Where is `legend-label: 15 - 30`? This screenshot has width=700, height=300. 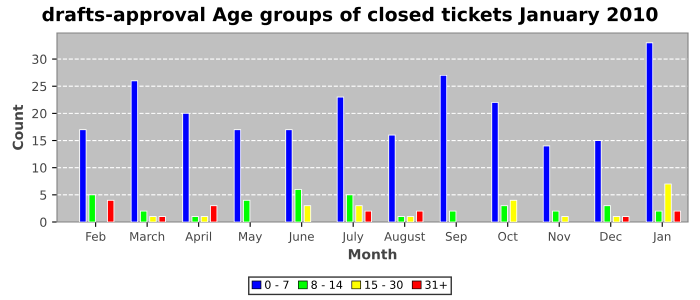
legend-label: 15 - 30 is located at coordinates (384, 284).